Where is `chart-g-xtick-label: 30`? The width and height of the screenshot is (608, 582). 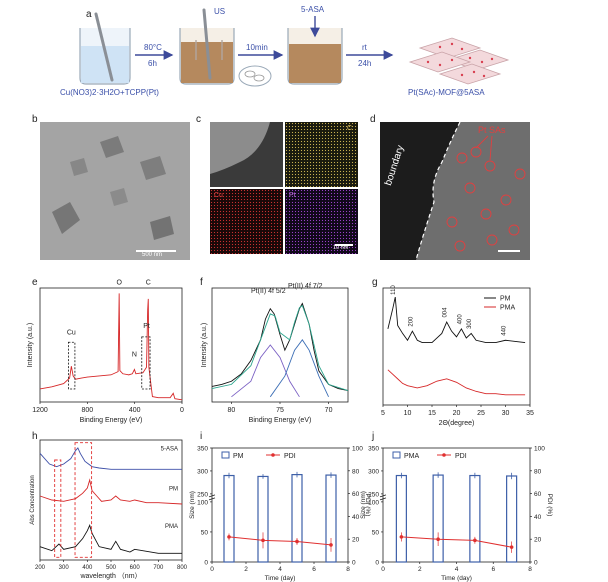
chart-g-xtick-label: 30 is located at coordinates (506, 413).